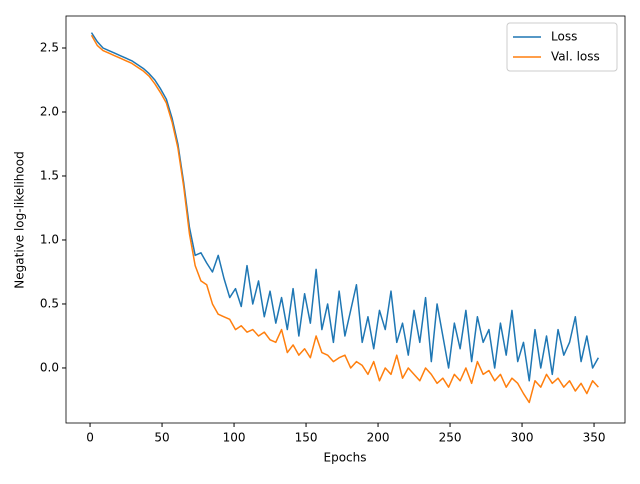  What do you see at coordinates (594, 438) in the screenshot?
I see `x-tick-label: 350` at bounding box center [594, 438].